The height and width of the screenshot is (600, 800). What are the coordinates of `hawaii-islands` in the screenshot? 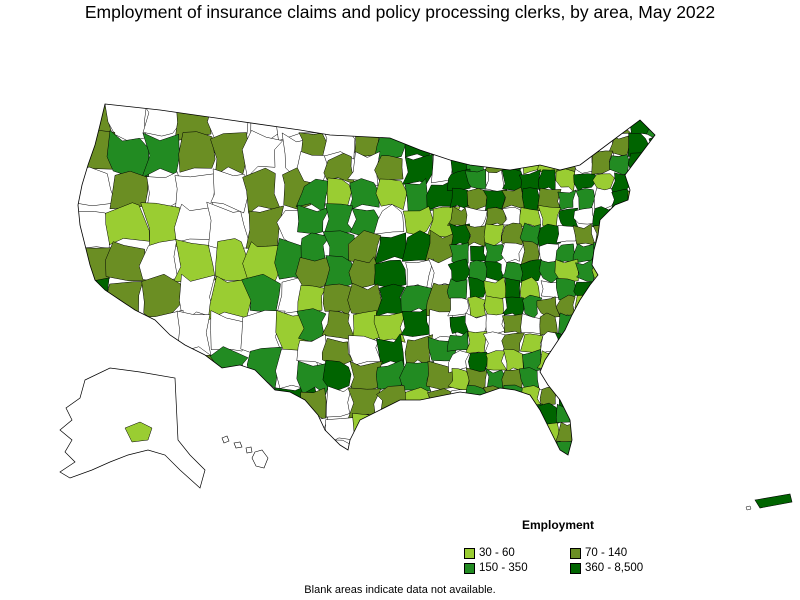 It's located at (245, 452).